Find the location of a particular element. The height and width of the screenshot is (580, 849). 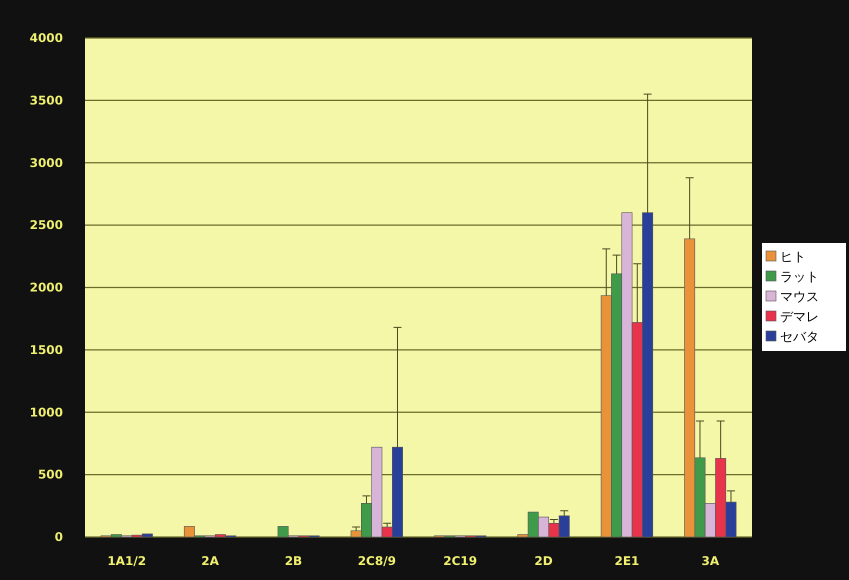

legend-label: ヒト is located at coordinates (793, 257).